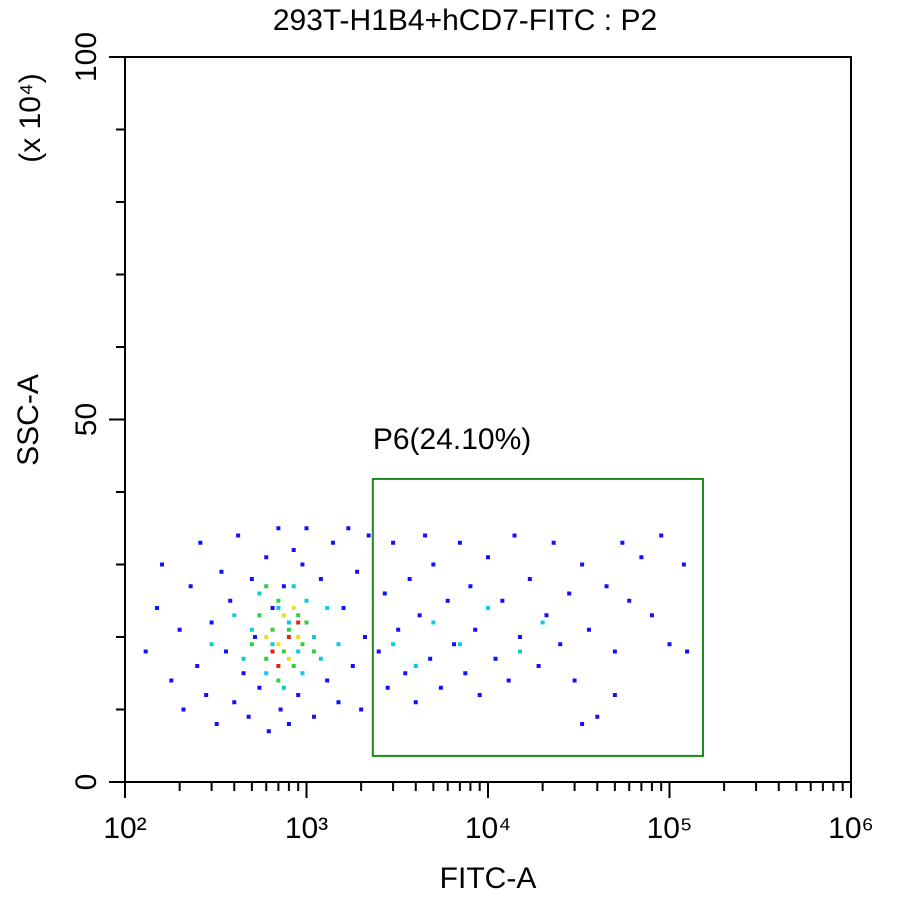  I want to click on x-tick-label: 10⁵, so click(670, 828).